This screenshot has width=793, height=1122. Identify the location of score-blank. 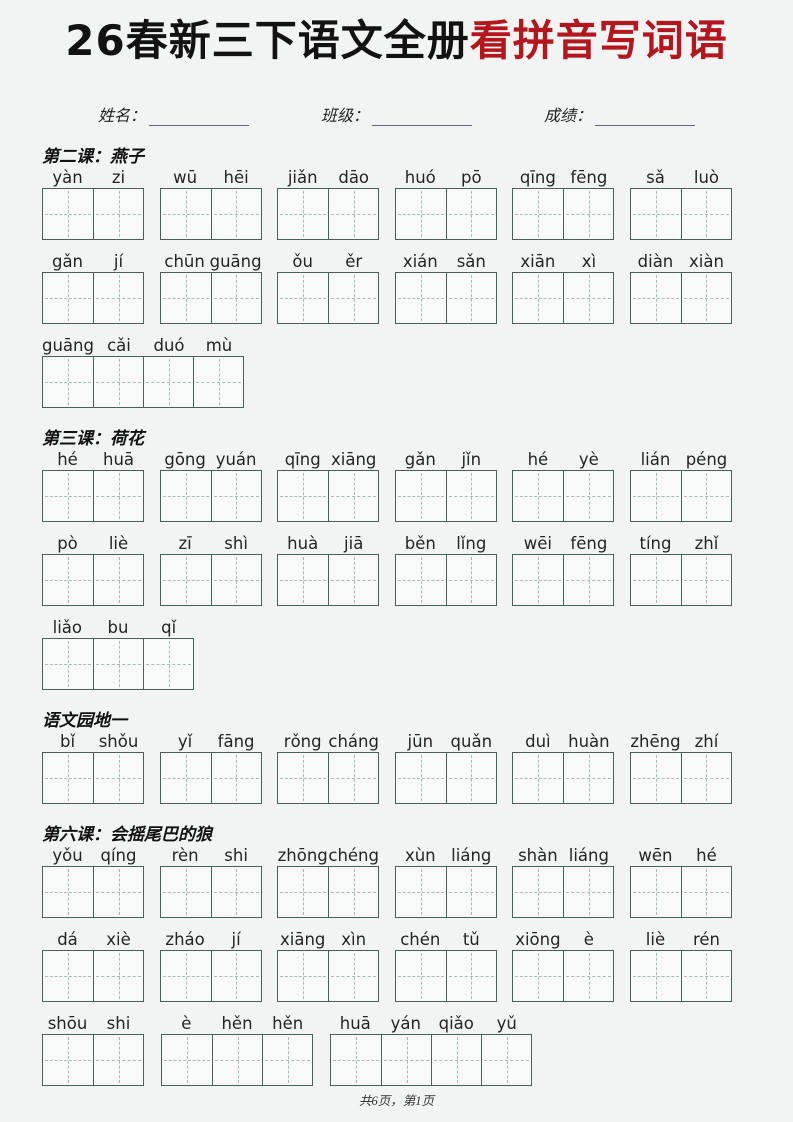
(645, 118).